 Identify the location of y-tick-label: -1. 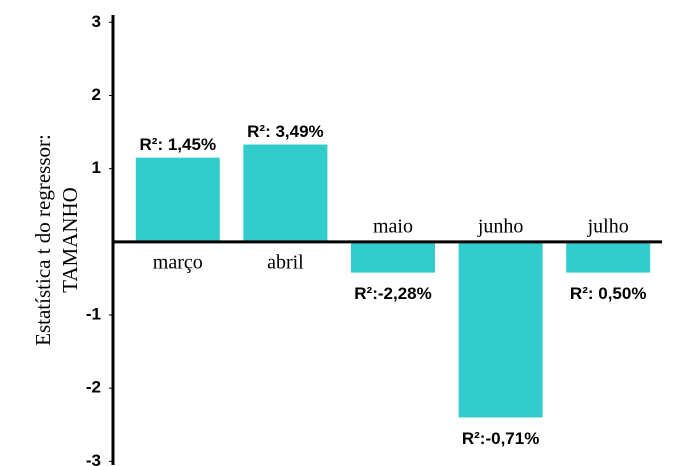
(93, 313).